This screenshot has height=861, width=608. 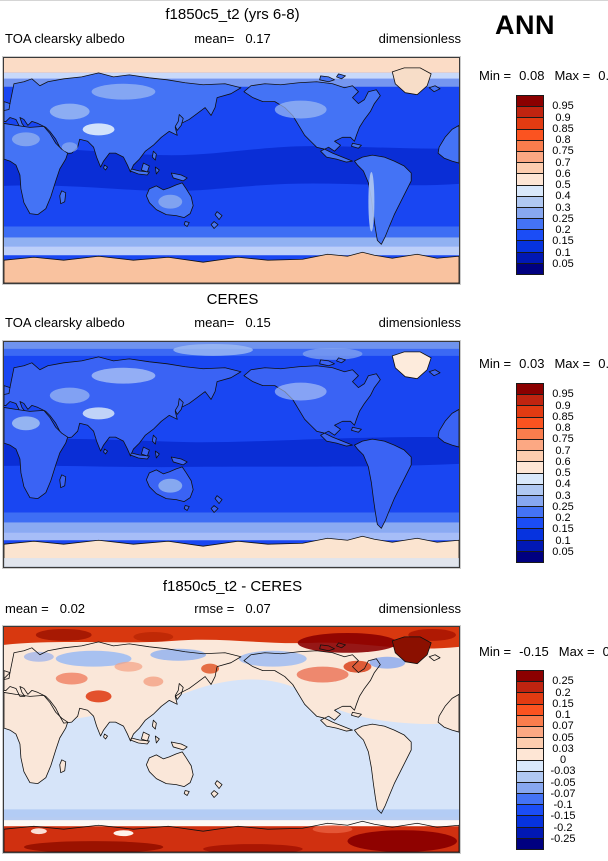 I want to click on p1-andes-patch, so click(x=371, y=201).